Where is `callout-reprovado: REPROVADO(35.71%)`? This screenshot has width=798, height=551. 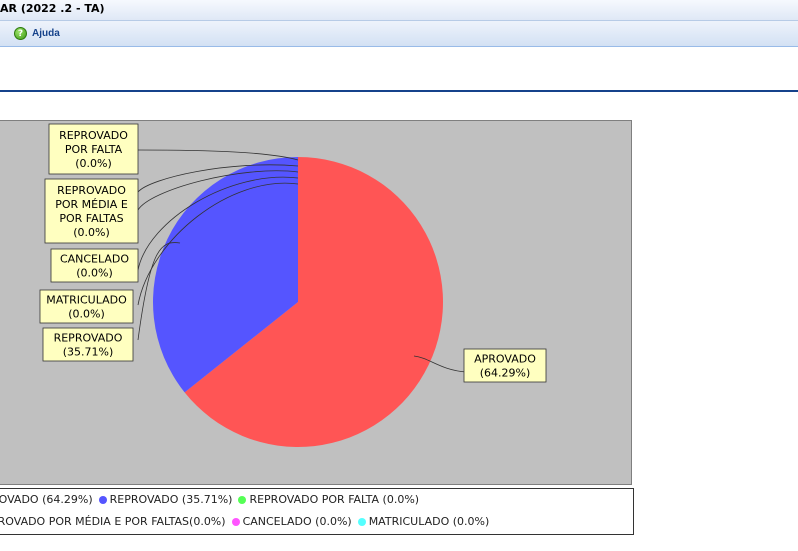 callout-reprovado: REPROVADO(35.71%) is located at coordinates (88, 344).